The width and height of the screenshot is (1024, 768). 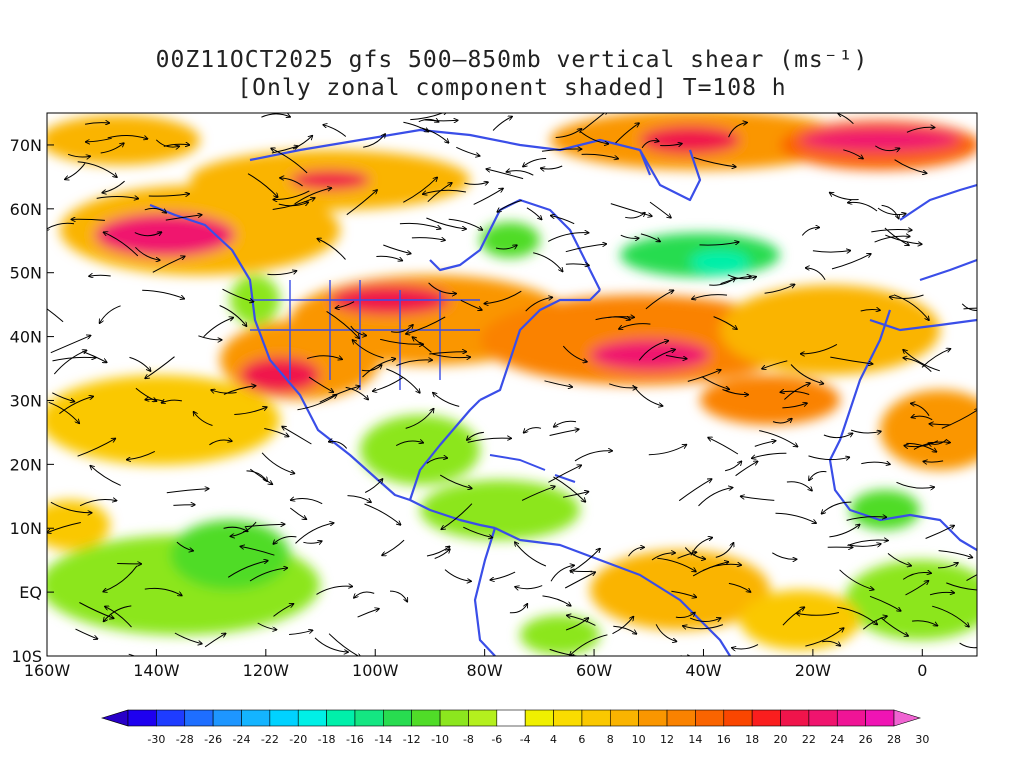 I want to click on x-tick-label: 0, so click(x=922, y=670).